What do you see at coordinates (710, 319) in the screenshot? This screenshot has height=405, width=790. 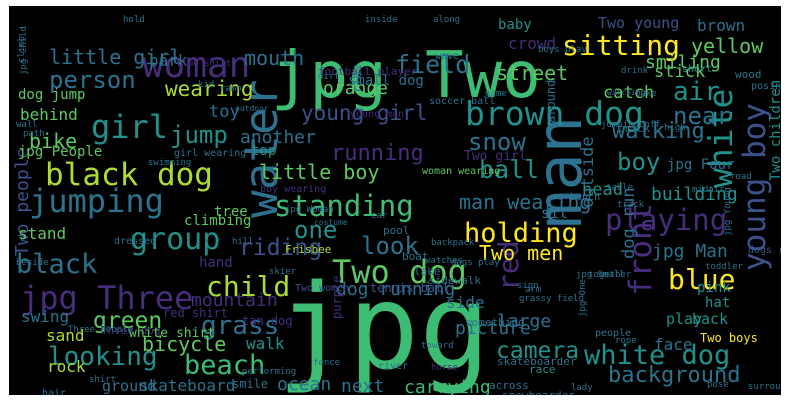 I see `cloud-word: back` at bounding box center [710, 319].